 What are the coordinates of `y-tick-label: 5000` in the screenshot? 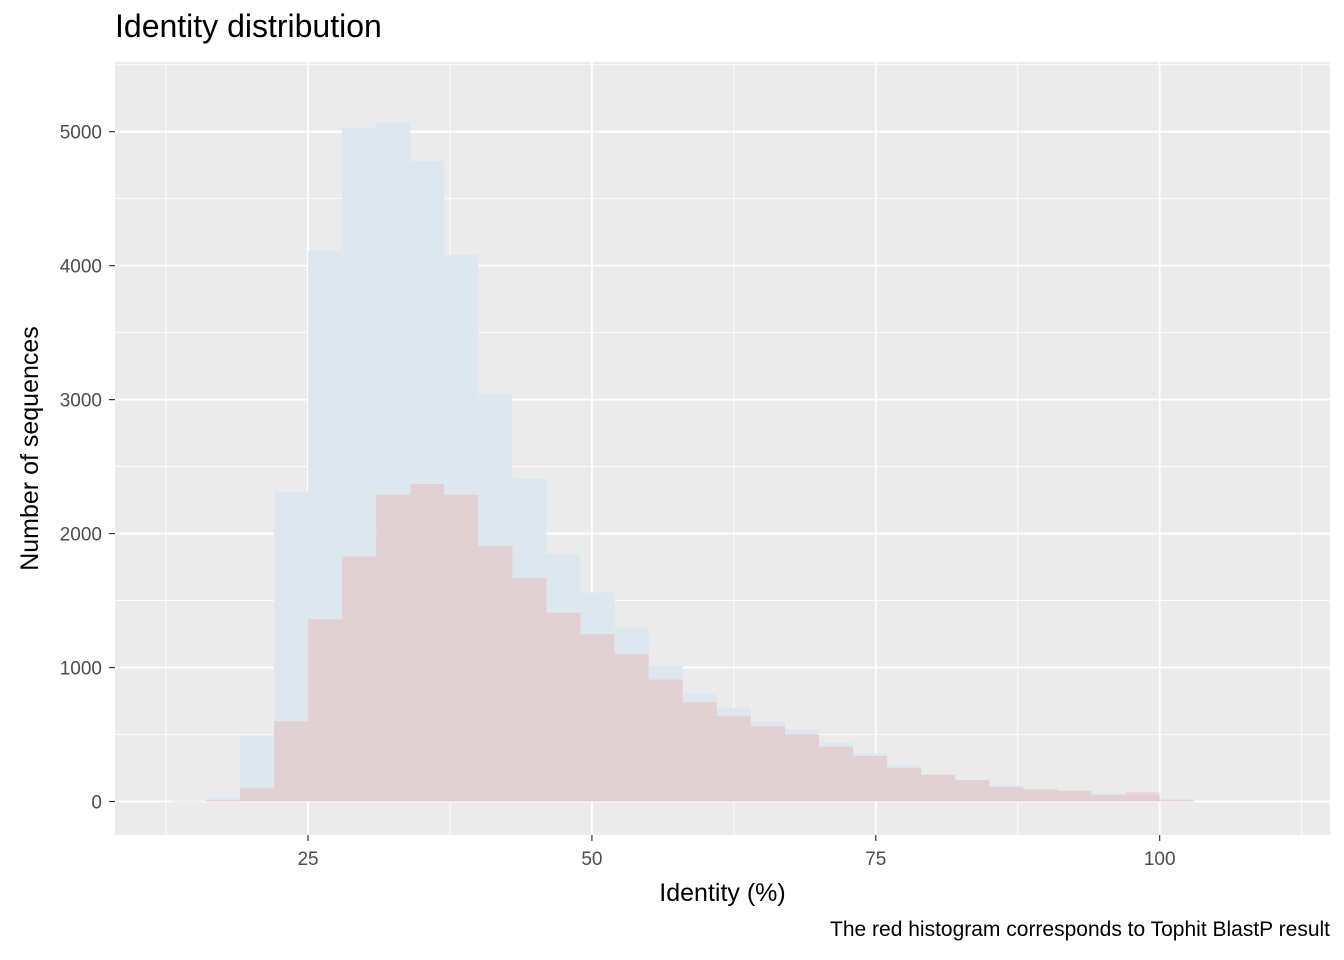 It's located at (81, 133).